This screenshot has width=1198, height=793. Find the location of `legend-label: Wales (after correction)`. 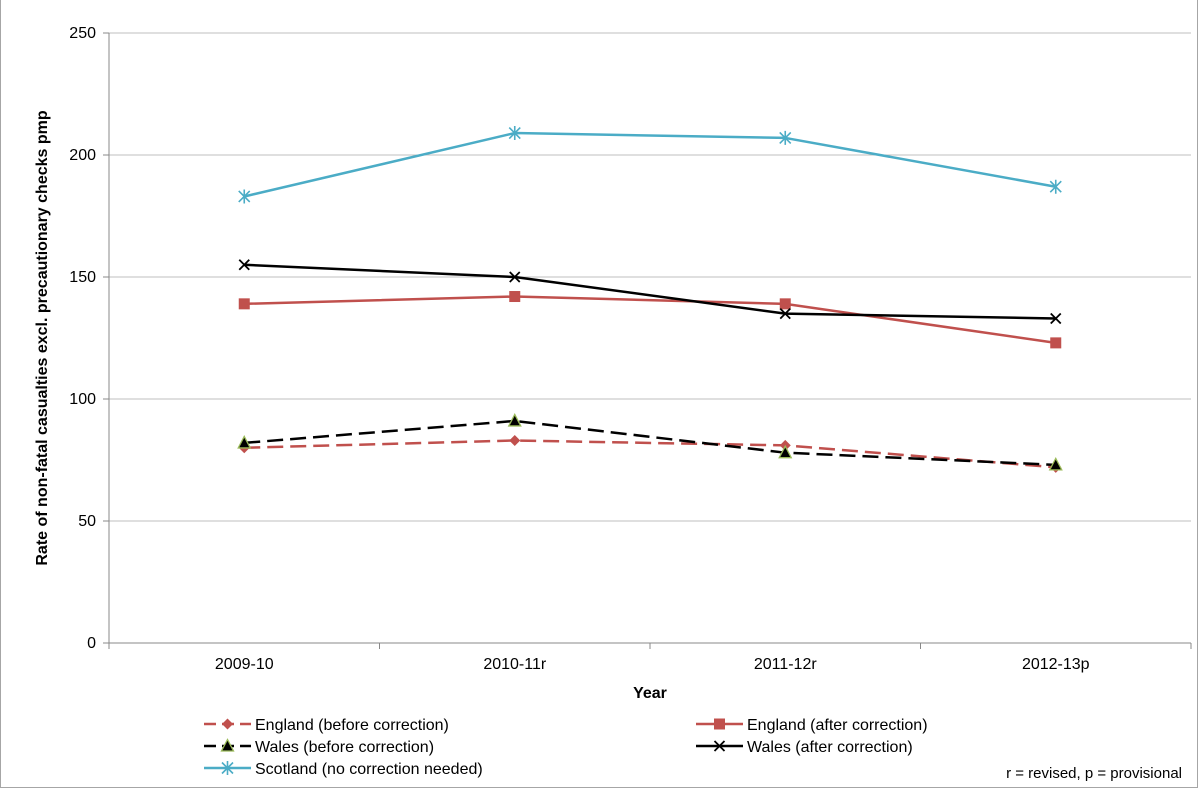

legend-label: Wales (after correction) is located at coordinates (830, 747).